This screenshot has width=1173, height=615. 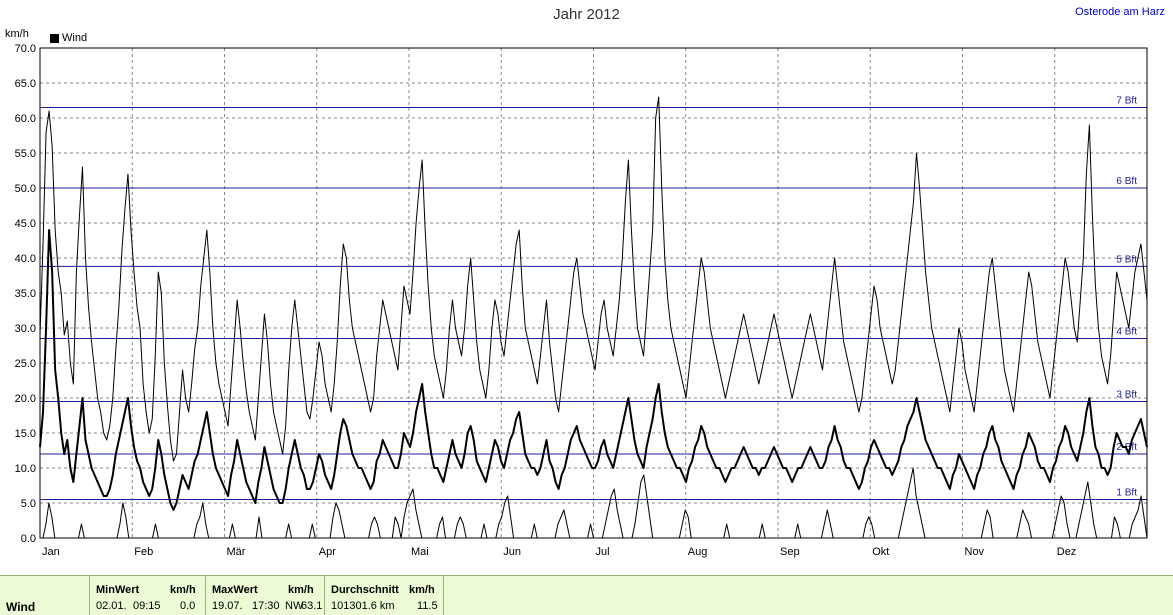 I want to click on x-tick-label: Jan, so click(x=51, y=552).